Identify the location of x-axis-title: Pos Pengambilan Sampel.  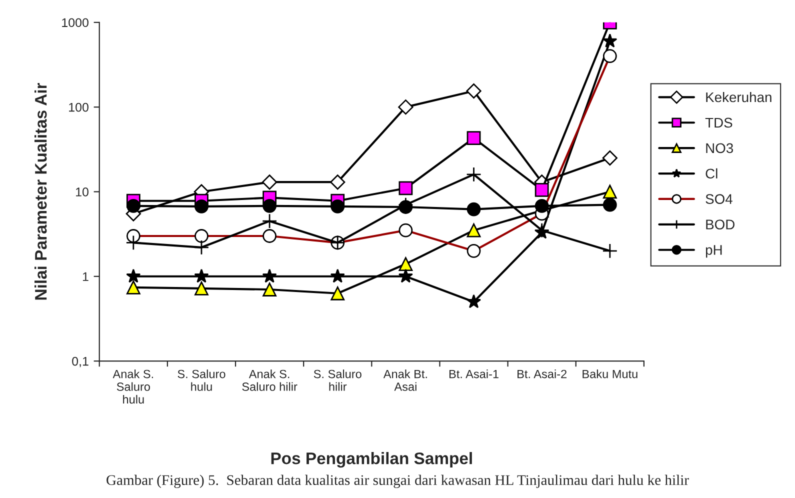
(371, 460).